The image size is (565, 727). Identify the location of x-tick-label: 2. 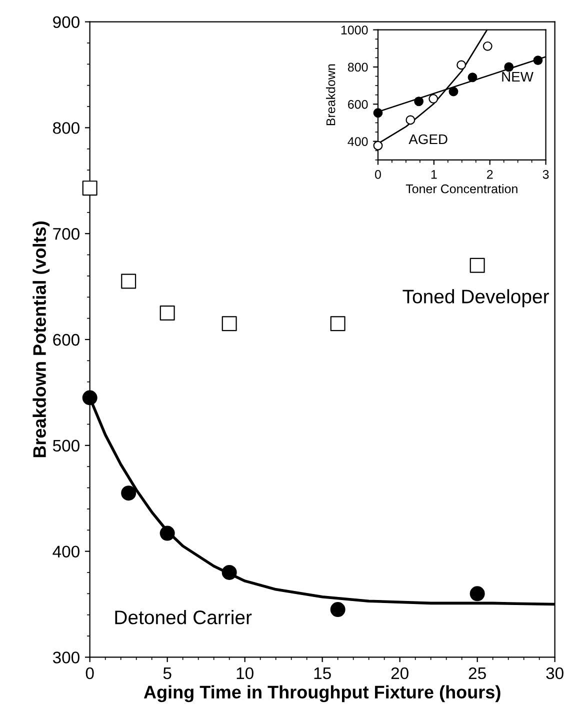
(490, 174).